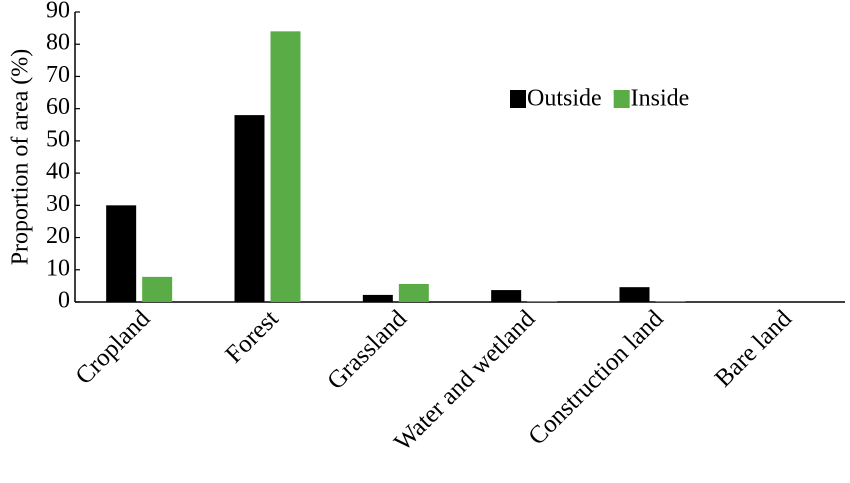 Image resolution: width=850 pixels, height=483 pixels. What do you see at coordinates (58, 75) in the screenshot?
I see `y-tick-label: 70` at bounding box center [58, 75].